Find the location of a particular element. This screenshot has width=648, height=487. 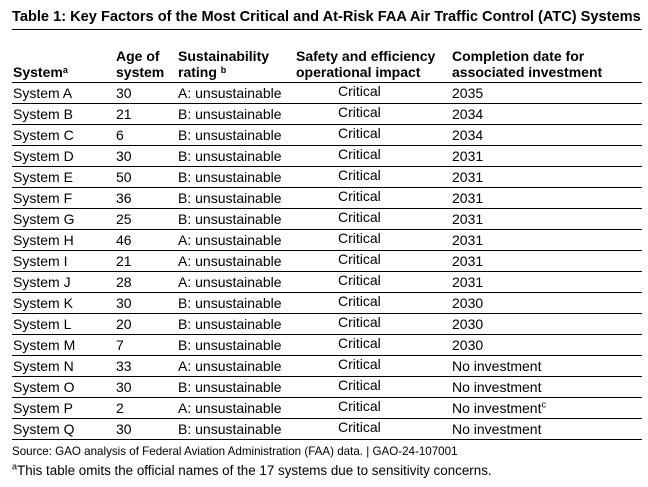

cell-system: System H is located at coordinates (64, 240).